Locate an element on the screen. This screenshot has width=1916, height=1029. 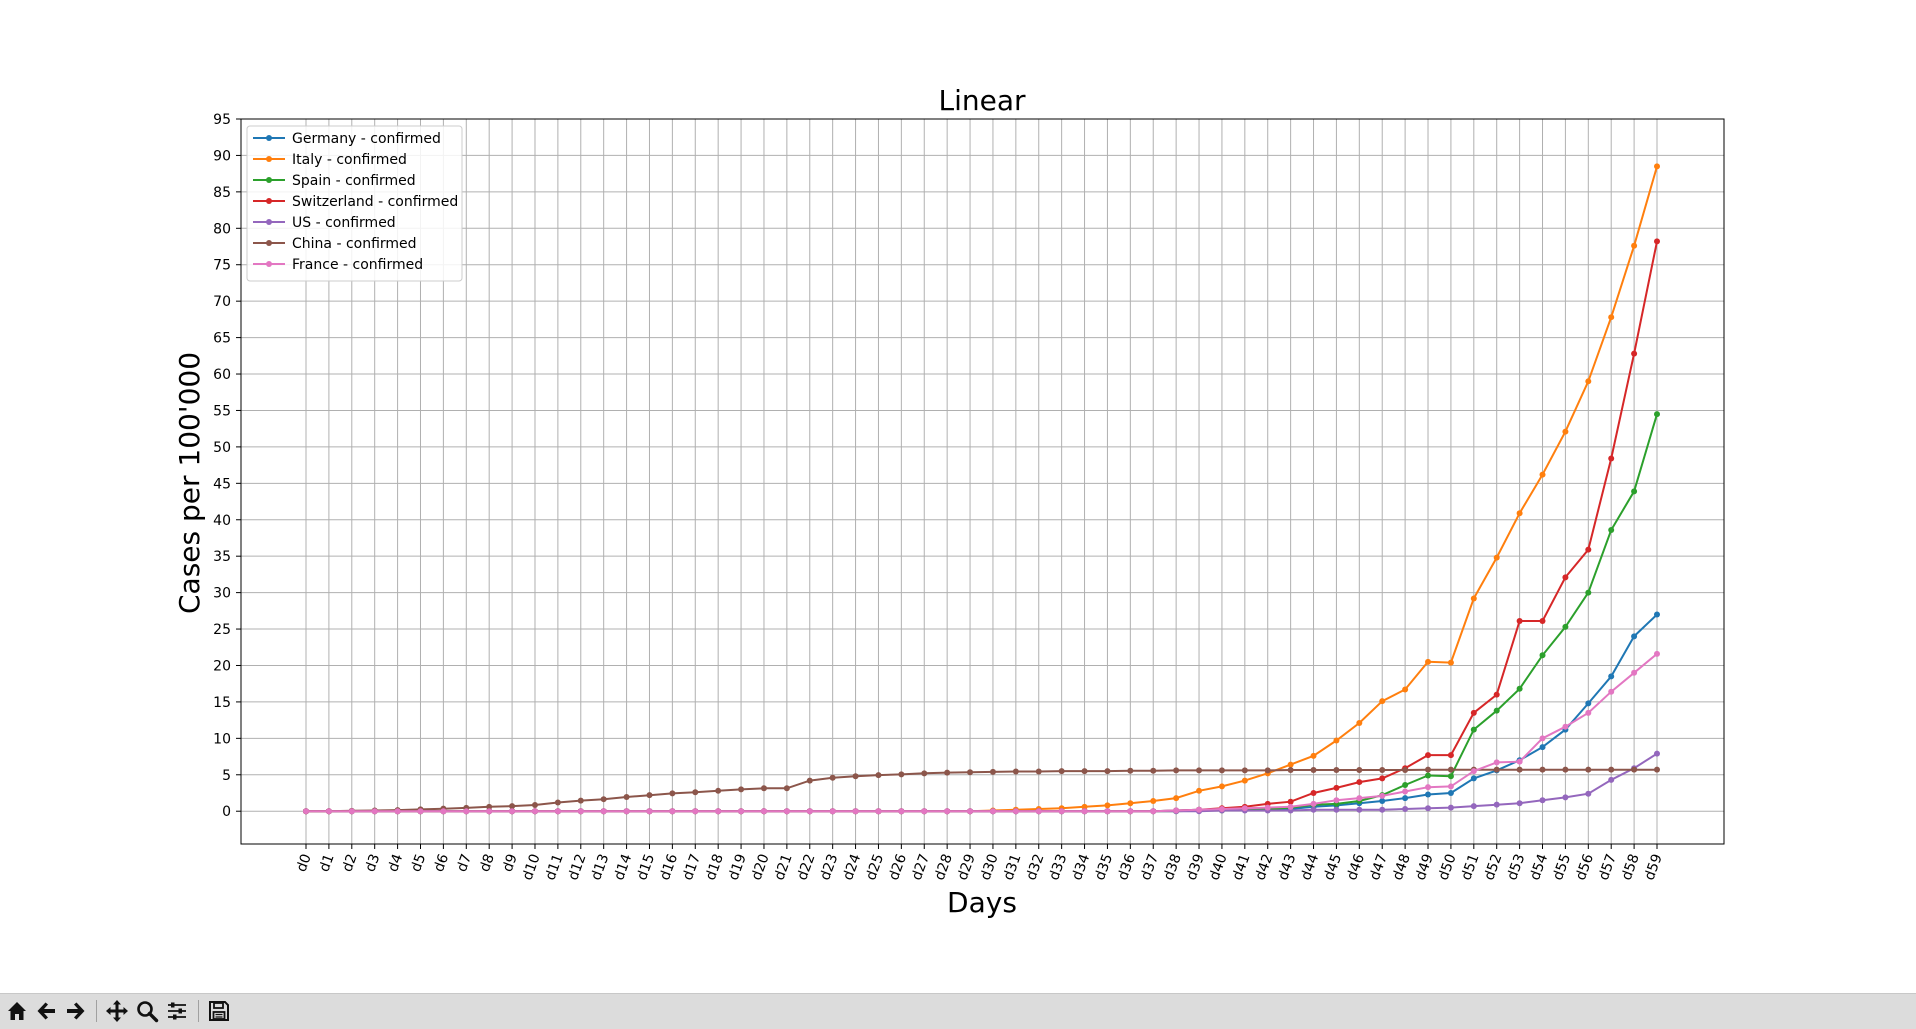
x-tick-label: d26 is located at coordinates (898, 867).